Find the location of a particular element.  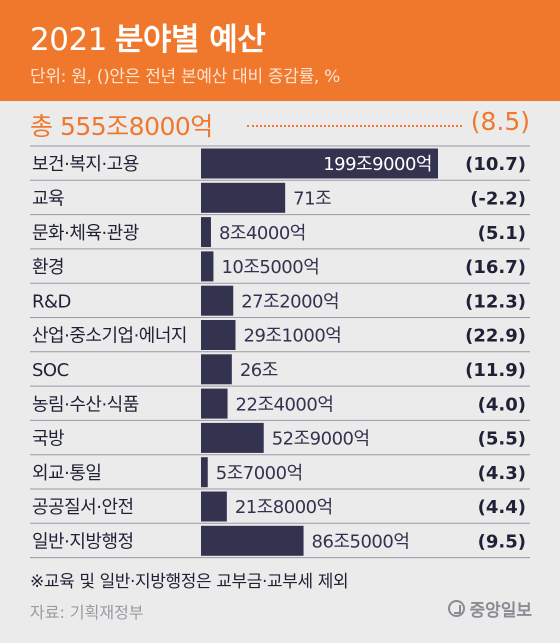

category-label: 문화·체육·관광 is located at coordinates (85, 233).